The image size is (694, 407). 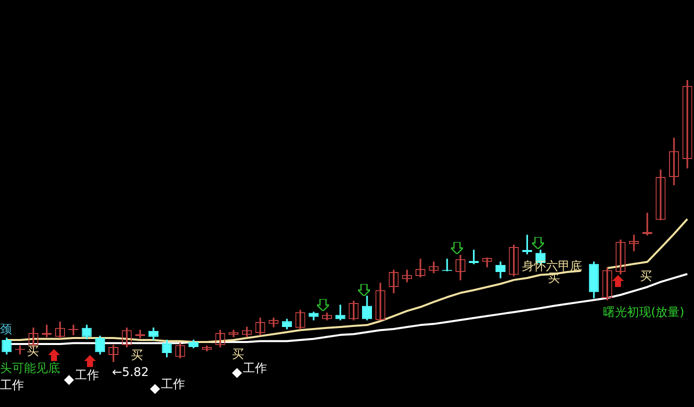 What do you see at coordinates (643, 312) in the screenshot?
I see `annotation: 曙光初现(放量)` at bounding box center [643, 312].